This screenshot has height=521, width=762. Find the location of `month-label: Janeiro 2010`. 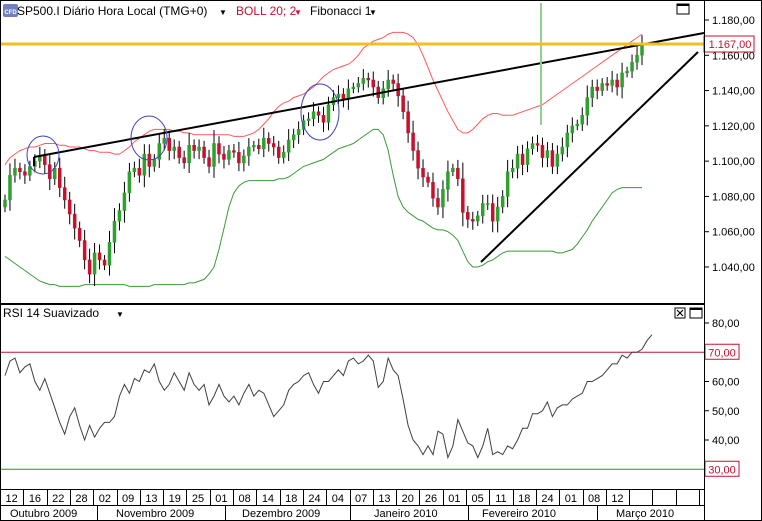

month-label: Janeiro 2010 is located at coordinates (406, 514).